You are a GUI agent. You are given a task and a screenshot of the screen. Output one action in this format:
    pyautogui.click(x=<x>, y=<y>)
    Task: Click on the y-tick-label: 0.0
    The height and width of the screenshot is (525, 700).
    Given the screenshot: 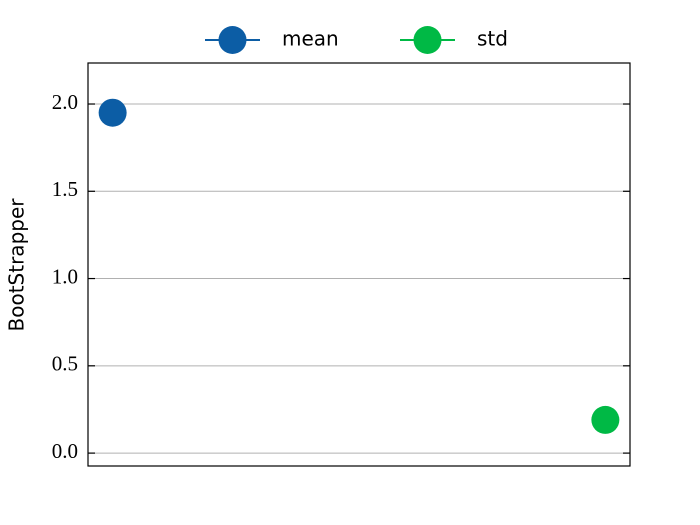 What is the action you would take?
    pyautogui.click(x=65, y=451)
    